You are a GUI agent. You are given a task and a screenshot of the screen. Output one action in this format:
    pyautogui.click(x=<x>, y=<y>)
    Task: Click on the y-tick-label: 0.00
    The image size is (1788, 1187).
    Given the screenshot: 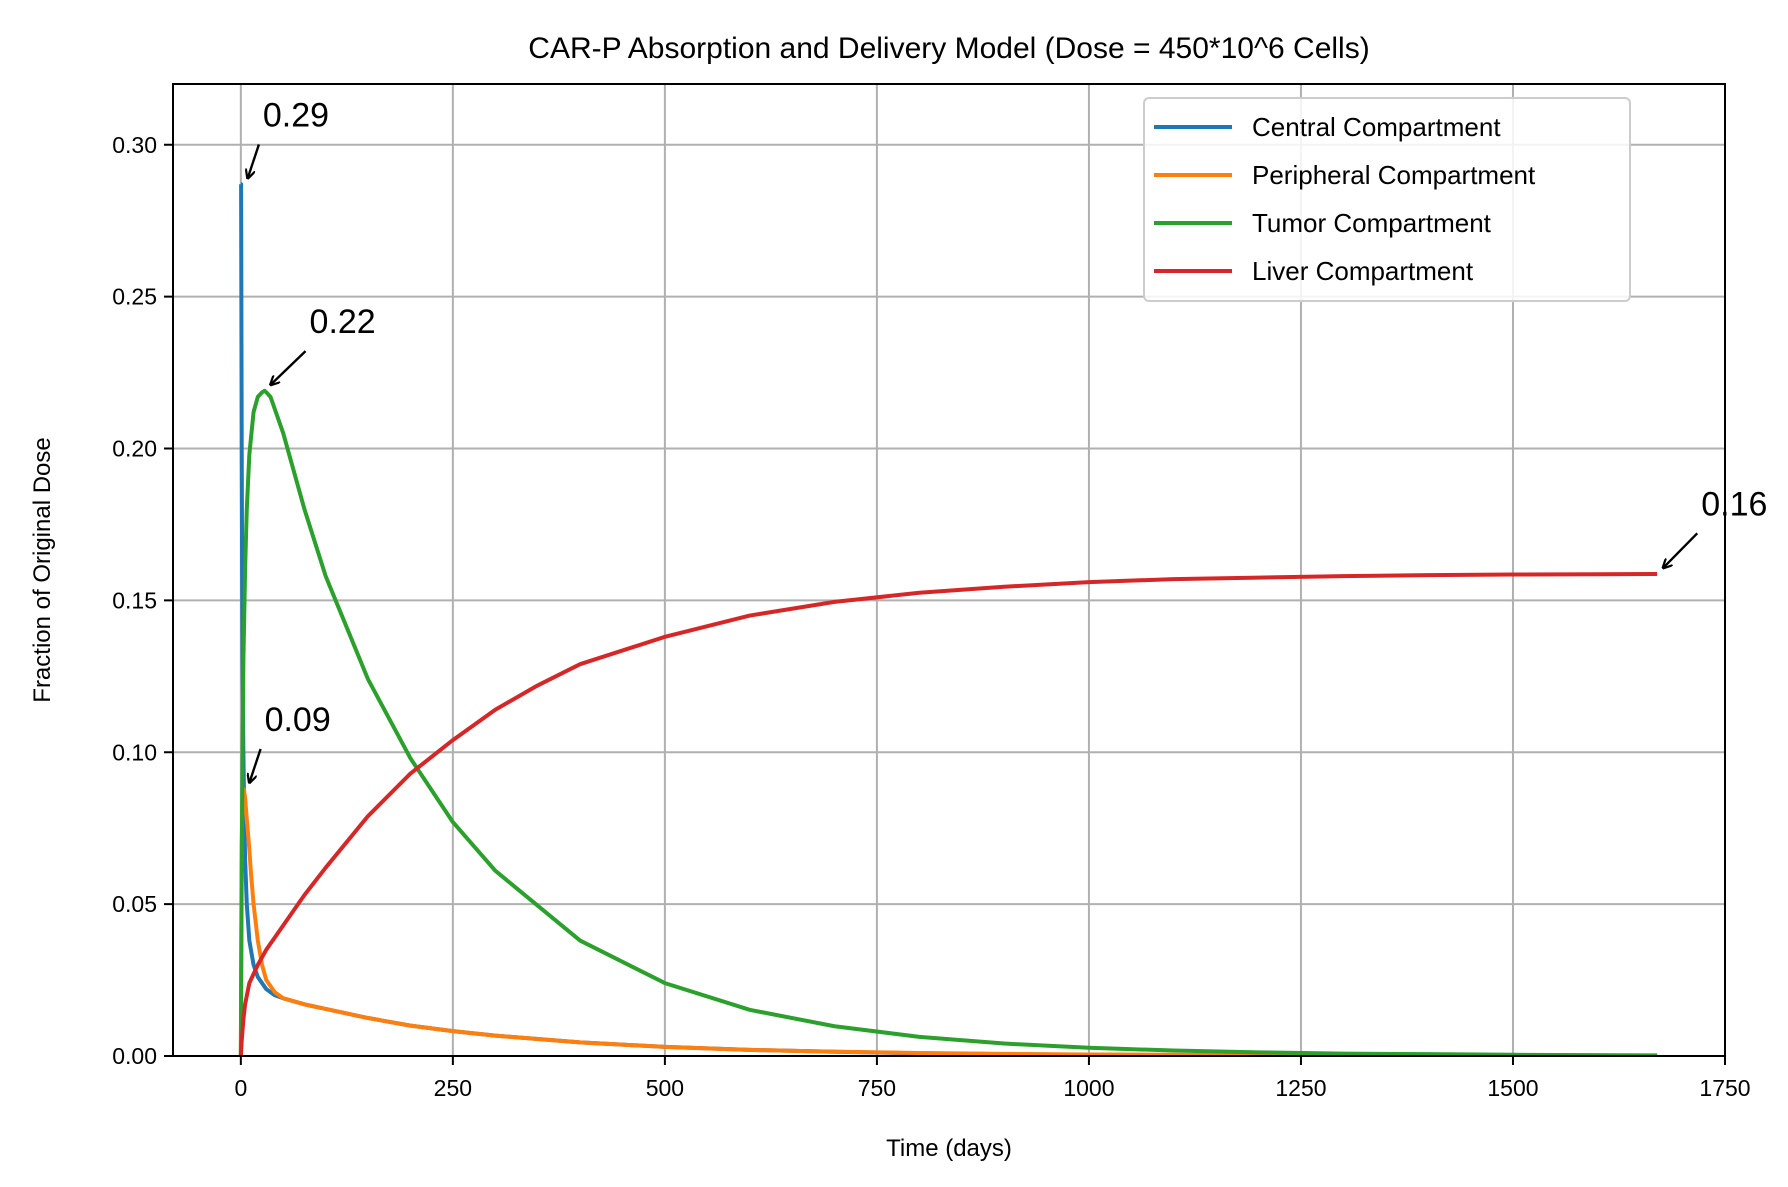 What is the action you would take?
    pyautogui.click(x=134, y=1056)
    